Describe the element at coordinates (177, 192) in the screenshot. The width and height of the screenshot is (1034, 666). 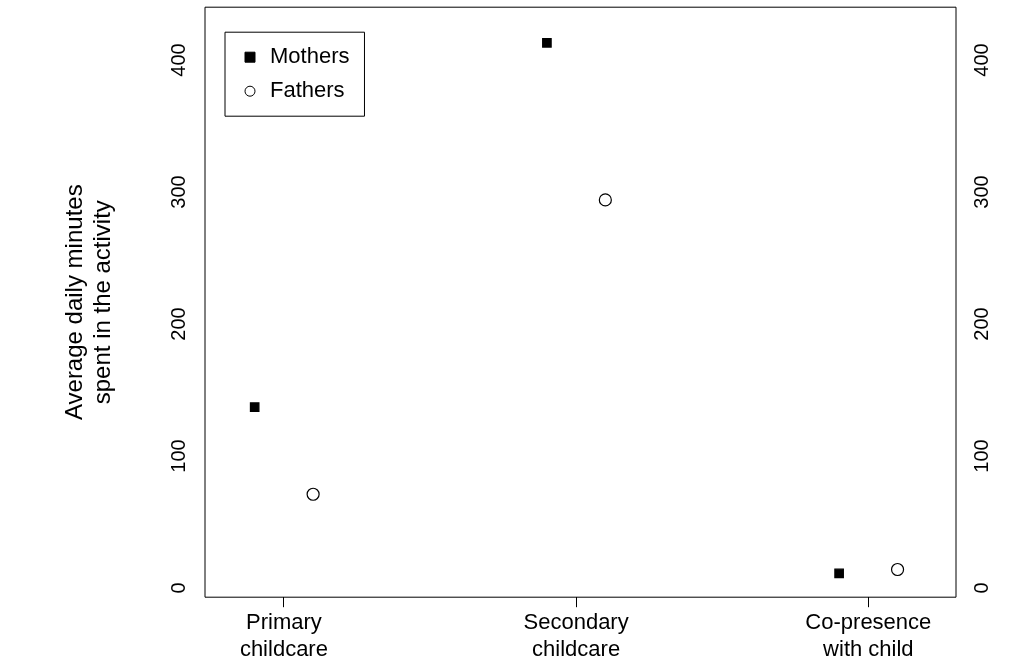
I see `y-tick-label: 300` at that location.